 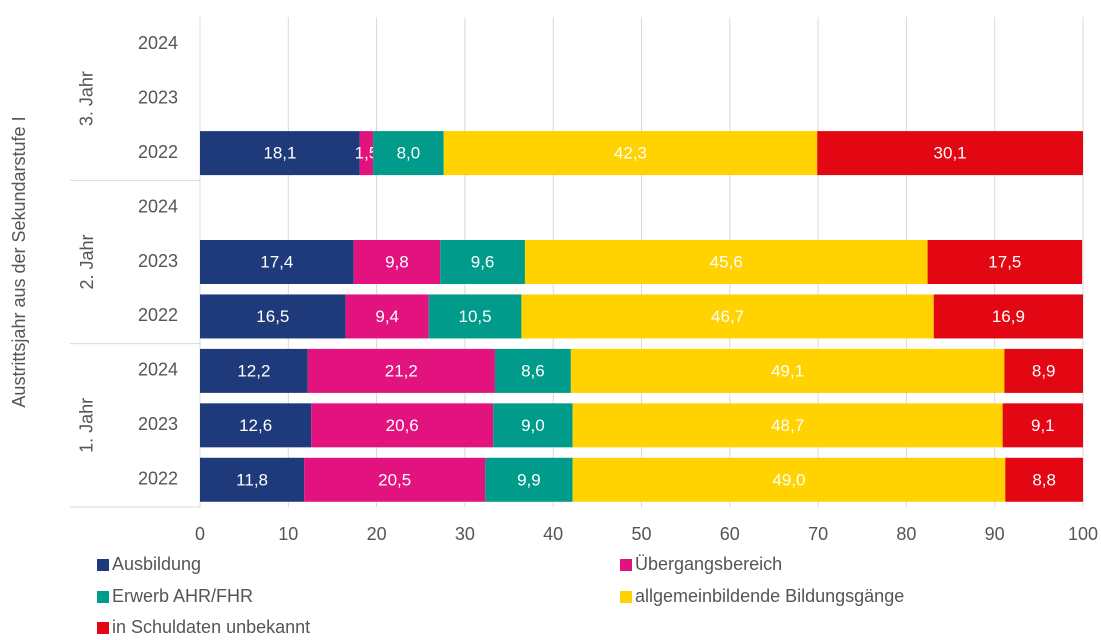 What do you see at coordinates (708, 564) in the screenshot?
I see `legend-label: Übergangsbereich` at bounding box center [708, 564].